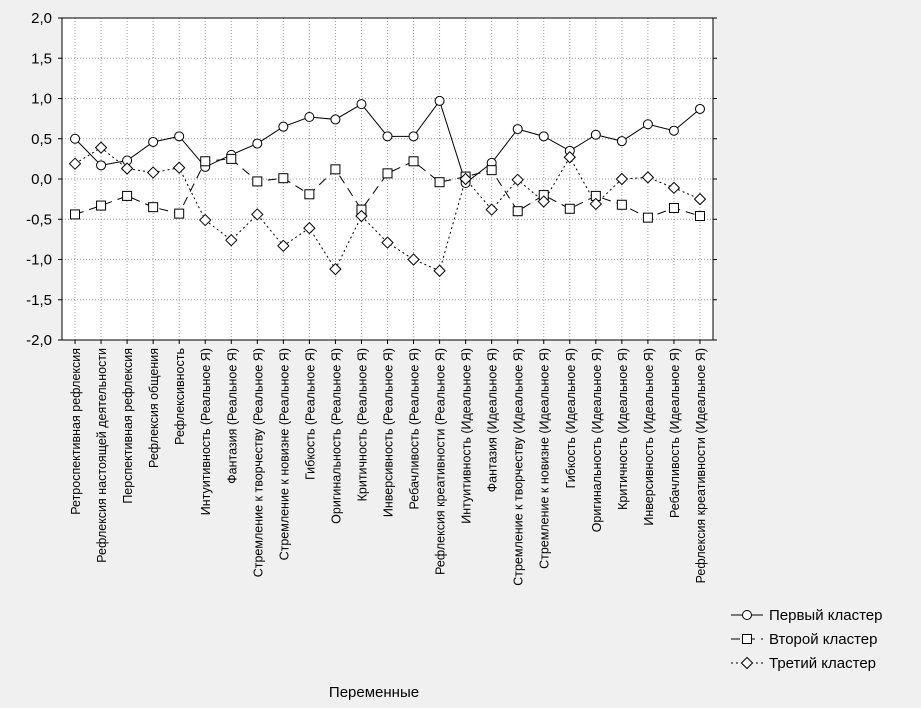  What do you see at coordinates (389, 432) in the screenshot?
I see `x-tick-label: Инверсивность (Реальное Я)` at bounding box center [389, 432].